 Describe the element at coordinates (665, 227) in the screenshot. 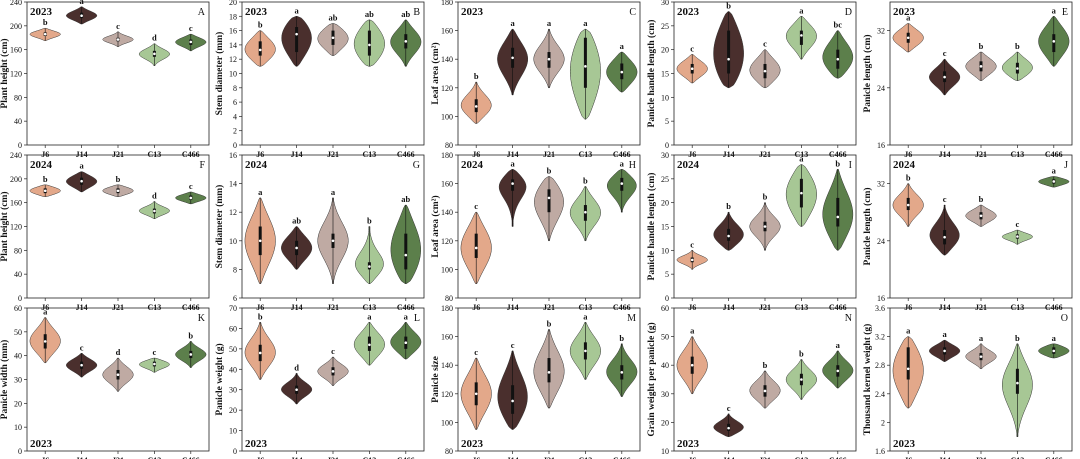

I see `y-tick-label: 15` at that location.